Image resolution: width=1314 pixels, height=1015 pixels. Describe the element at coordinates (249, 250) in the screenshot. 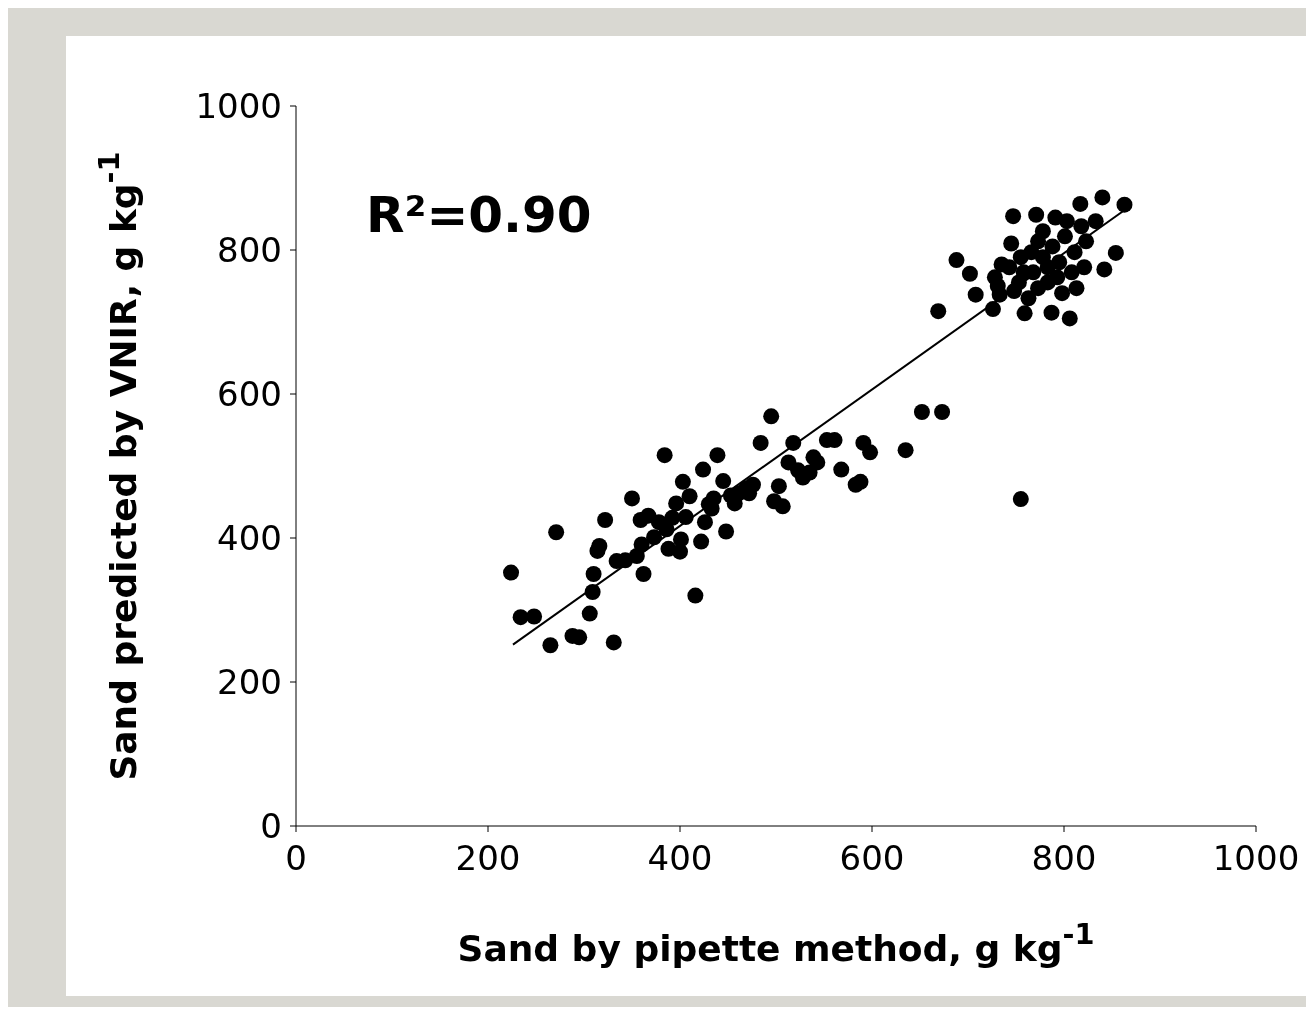

I see `y-tick-label: 800` at that location.